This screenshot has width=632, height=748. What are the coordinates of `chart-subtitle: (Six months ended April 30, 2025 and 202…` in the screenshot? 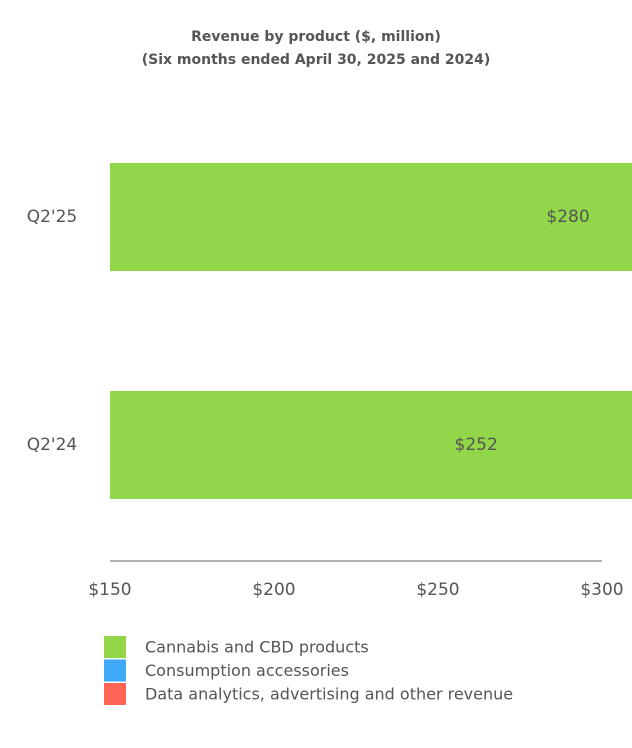 It's located at (316, 60).